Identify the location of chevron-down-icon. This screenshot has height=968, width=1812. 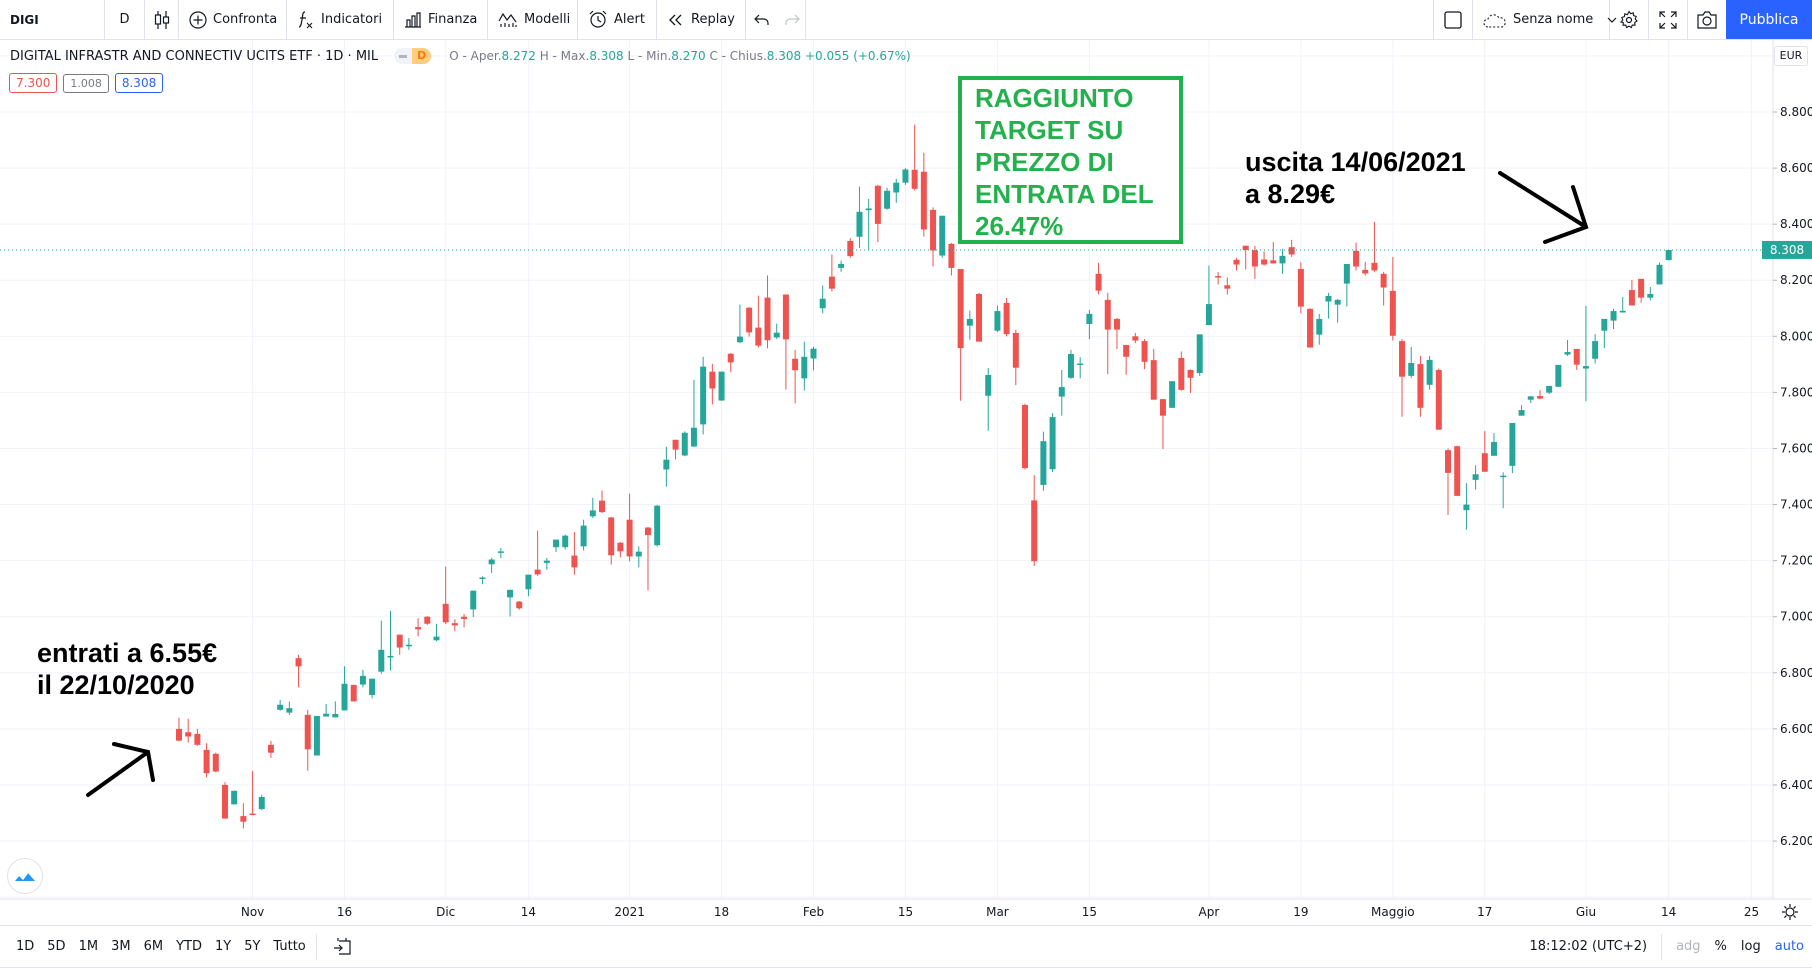
(1612, 20).